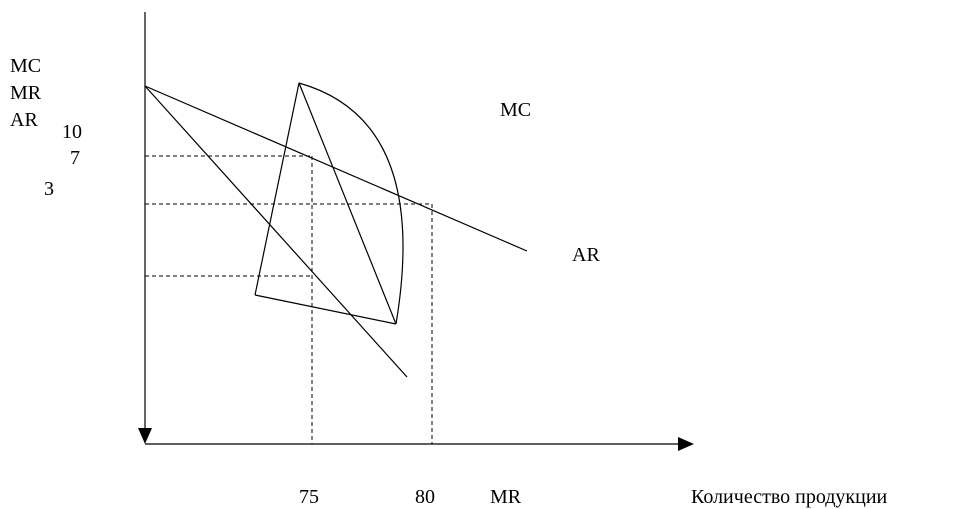 The height and width of the screenshot is (509, 955). Describe the element at coordinates (425, 497) in the screenshot. I see `x-tick-80: 80` at that location.